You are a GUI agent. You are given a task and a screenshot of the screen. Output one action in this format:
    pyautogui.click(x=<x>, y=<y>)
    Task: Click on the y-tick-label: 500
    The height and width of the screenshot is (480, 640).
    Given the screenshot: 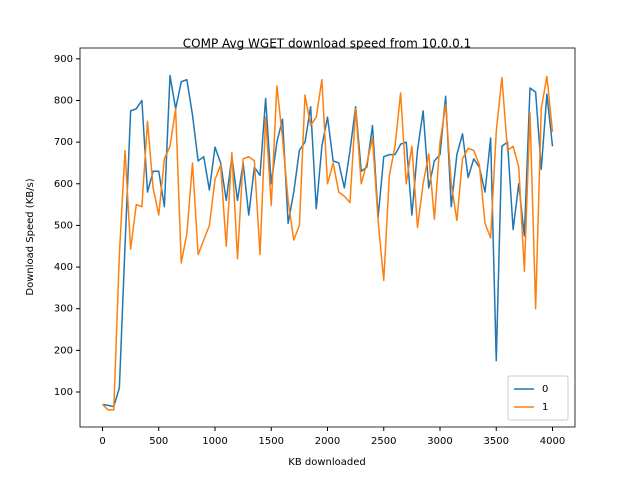 What is the action you would take?
    pyautogui.click(x=63, y=225)
    